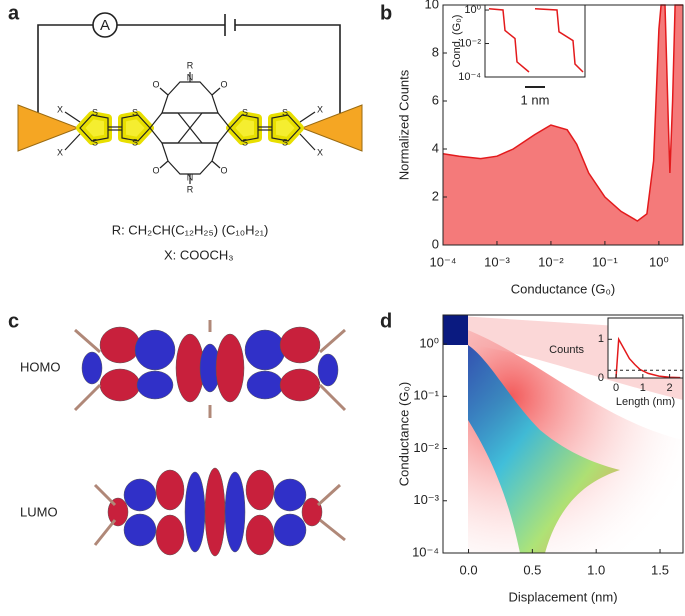  I want to click on y-tick-label: 10, so click(432, 5).